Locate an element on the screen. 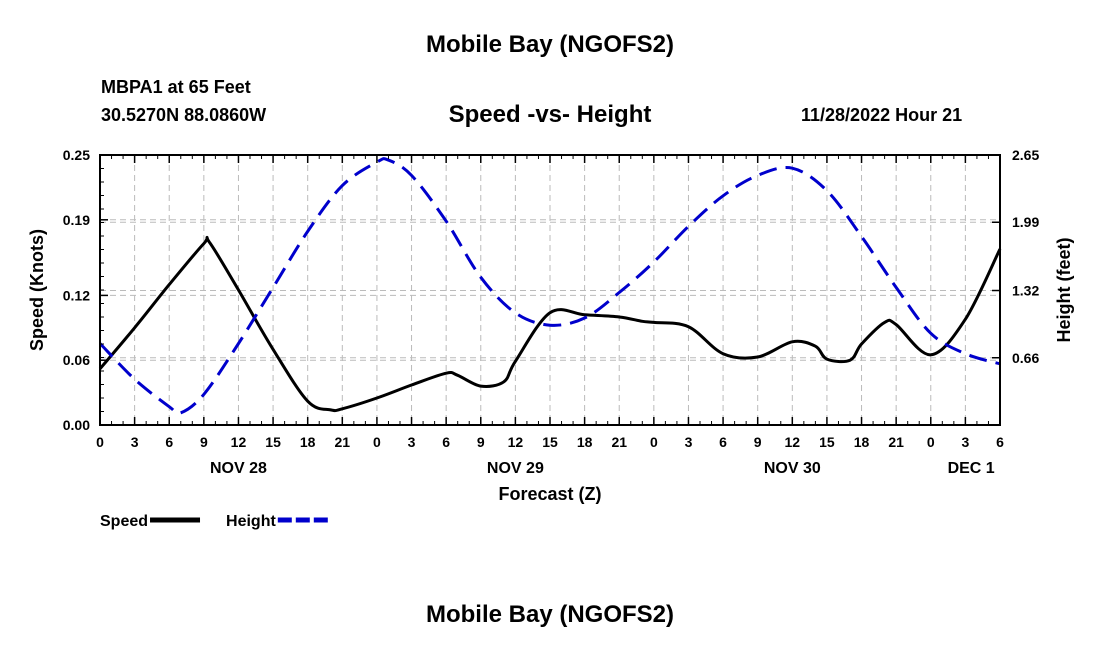 The width and height of the screenshot is (1100, 650). legend: Speed Height is located at coordinates (214, 521).